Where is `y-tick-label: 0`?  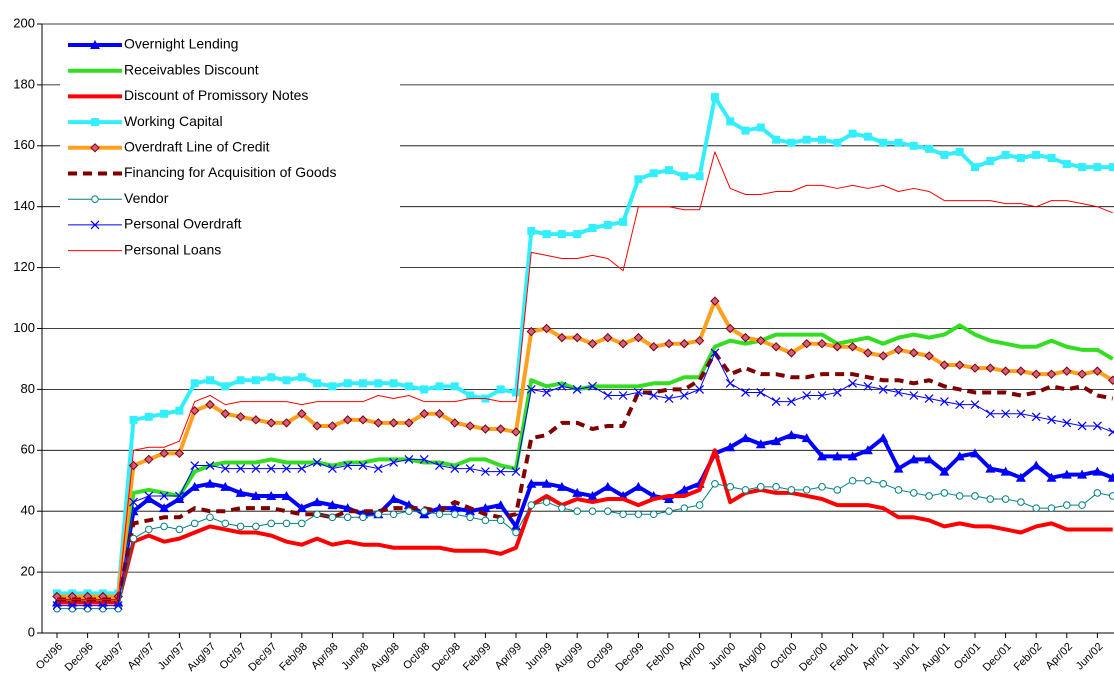
y-tick-label: 0 is located at coordinates (31, 631).